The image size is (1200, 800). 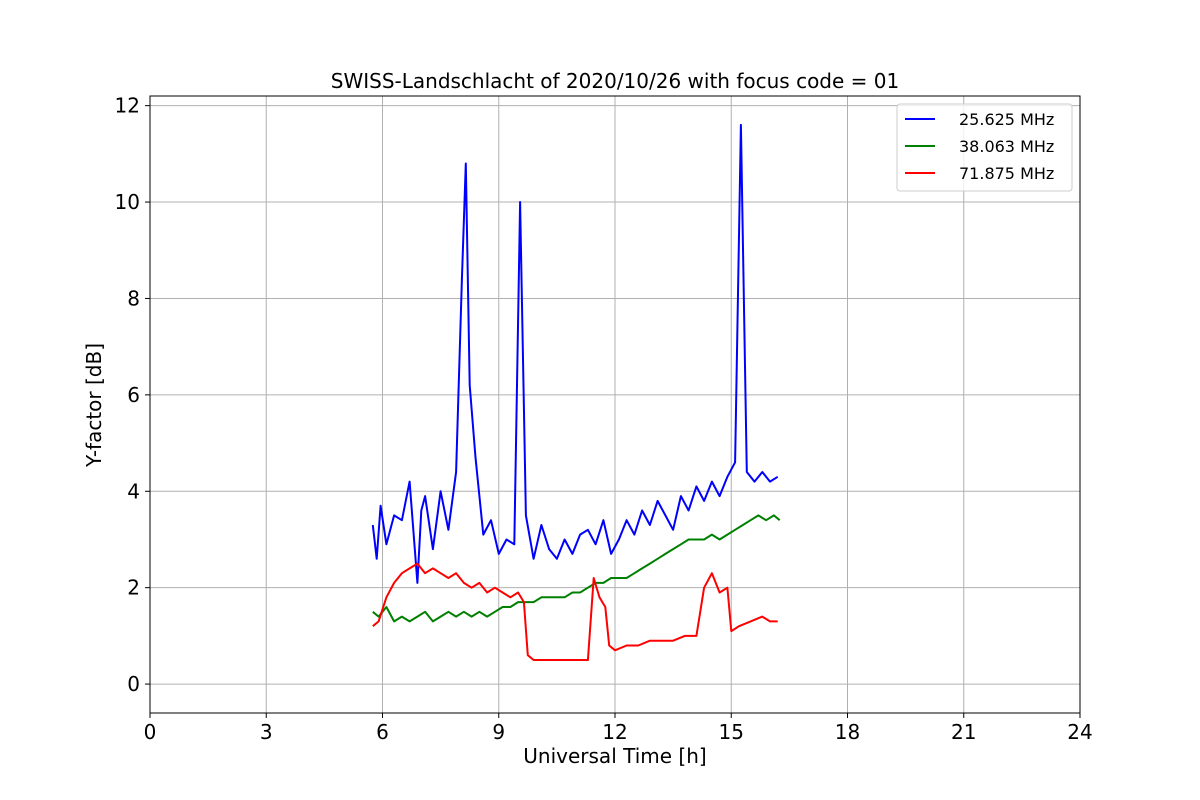 I want to click on legend: 25.625 MHz 38.063 MHz 71.875 MHz, so click(x=984, y=147).